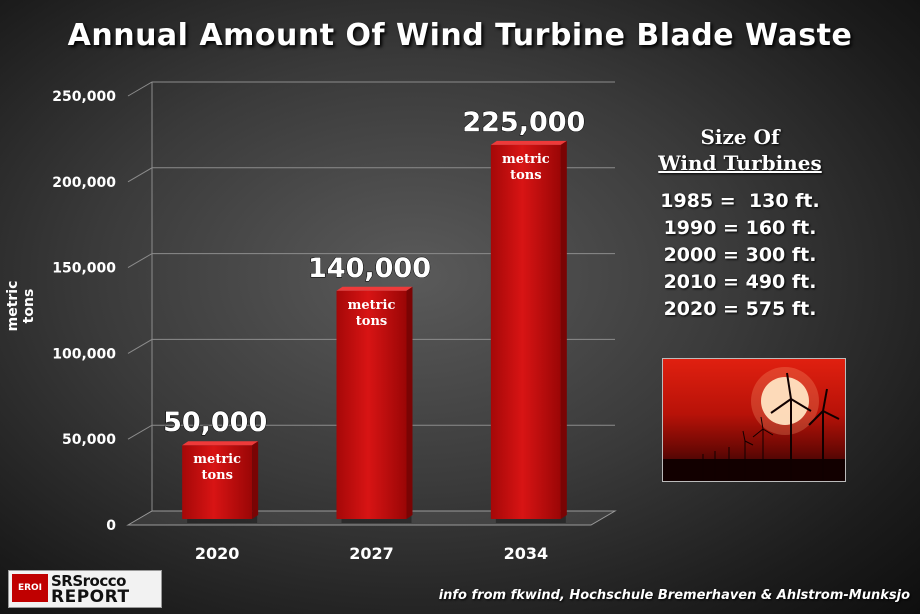 The height and width of the screenshot is (614, 920). I want to click on turbine-size-item: 2010 = 490 ft., so click(740, 282).